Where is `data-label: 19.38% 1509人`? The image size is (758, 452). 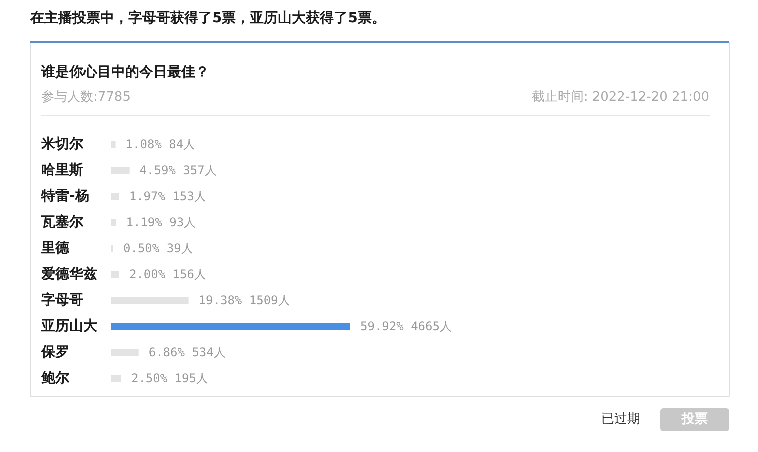
data-label: 19.38% 1509人 is located at coordinates (244, 301).